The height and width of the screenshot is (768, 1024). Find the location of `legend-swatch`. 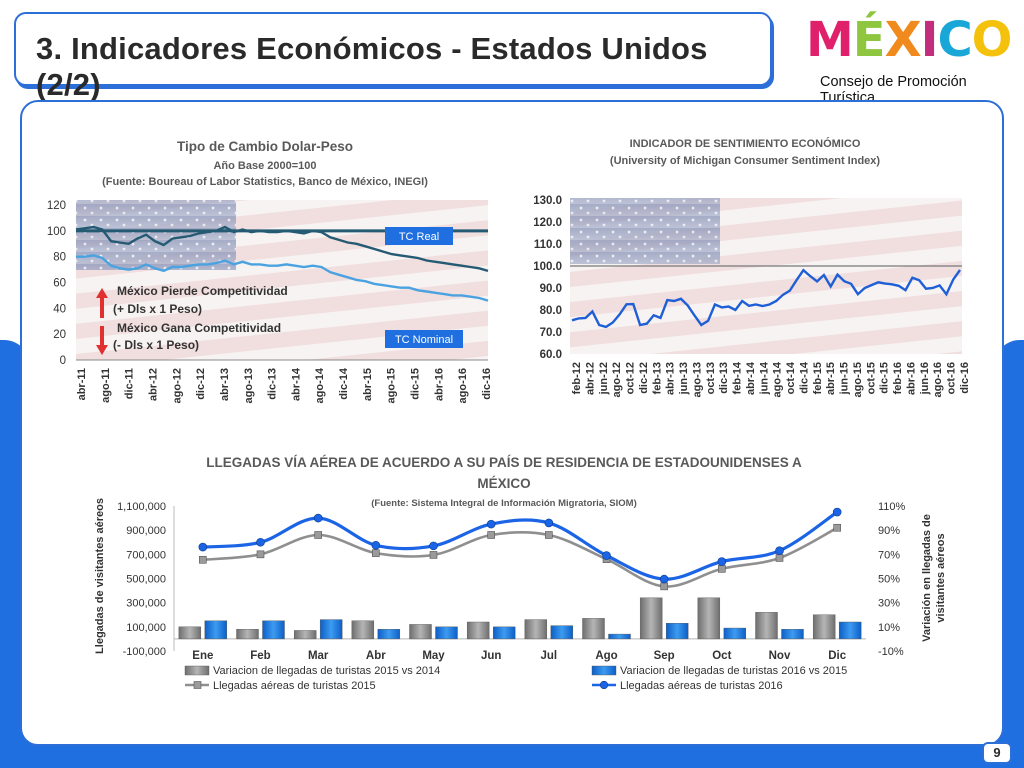

legend-swatch is located at coordinates (197, 670).